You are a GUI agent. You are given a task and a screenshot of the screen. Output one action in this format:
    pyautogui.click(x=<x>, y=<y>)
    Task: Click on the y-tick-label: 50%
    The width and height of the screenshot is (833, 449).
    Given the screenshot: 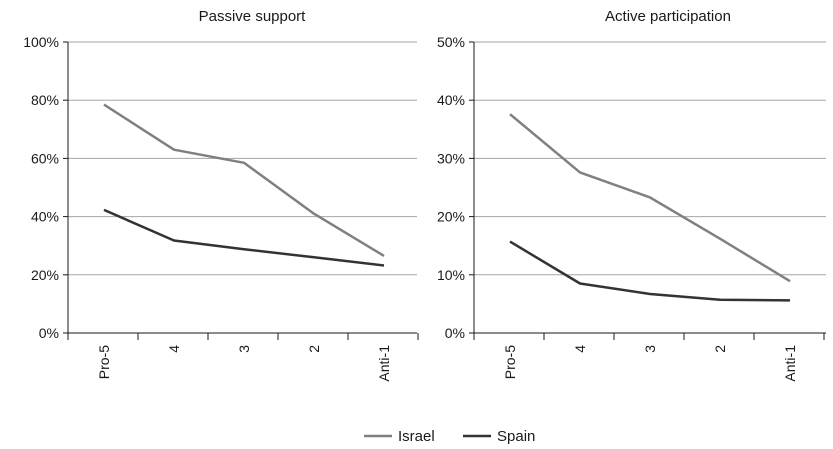 What is the action you would take?
    pyautogui.click(x=451, y=42)
    